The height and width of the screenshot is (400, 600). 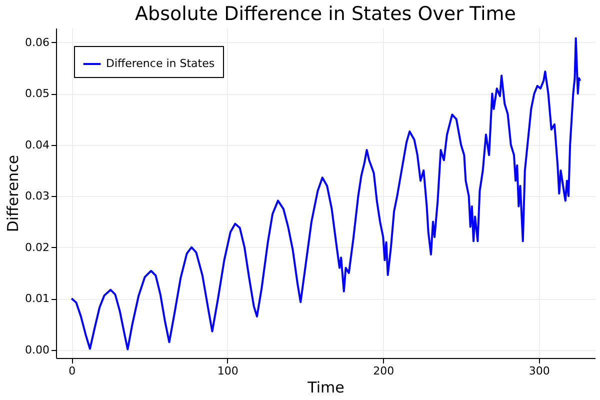 I want to click on x-tick-label: 300, so click(x=539, y=371).